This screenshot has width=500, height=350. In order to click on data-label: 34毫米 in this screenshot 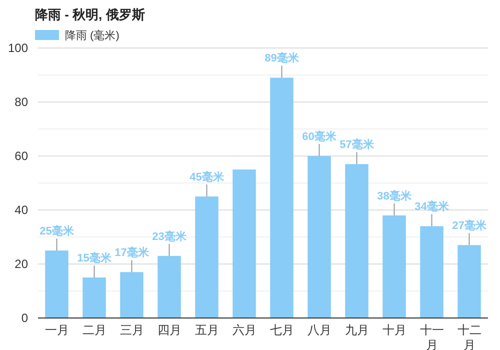, I will do `click(432, 207)`.